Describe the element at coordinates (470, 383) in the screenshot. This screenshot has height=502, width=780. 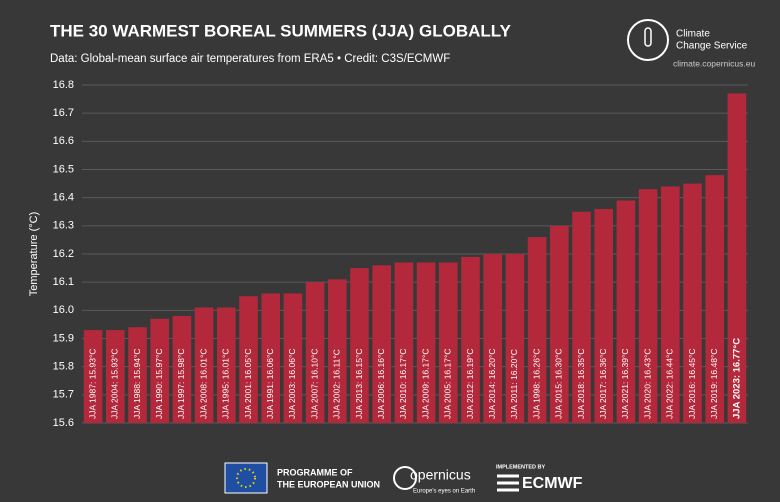
I see `bar-label: JJA 2012: 16.19°C` at that location.